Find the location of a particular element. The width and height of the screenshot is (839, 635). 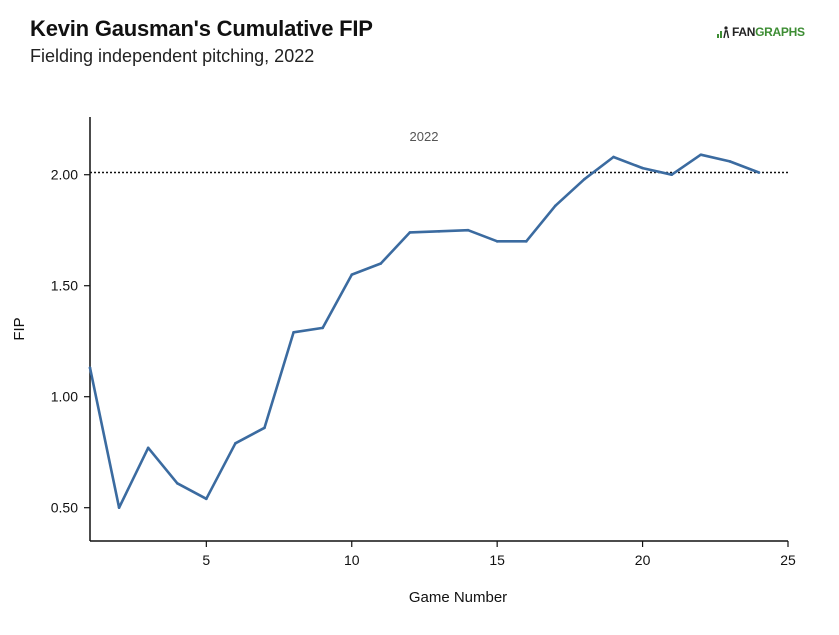

x-ticks: 5 10 15 20 25 is located at coordinates (499, 554).